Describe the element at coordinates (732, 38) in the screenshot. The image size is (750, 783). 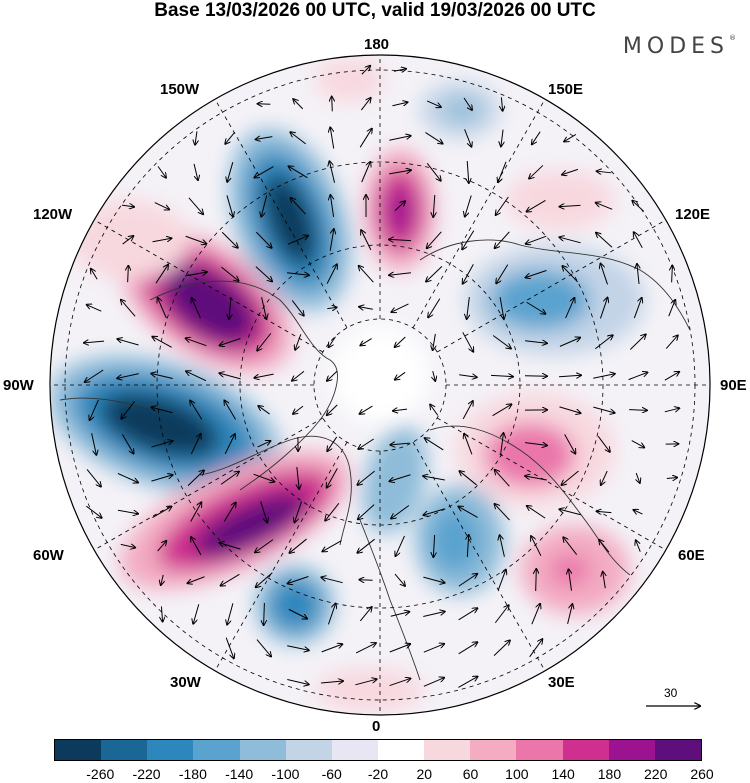
I see `registered-mark: ®` at that location.